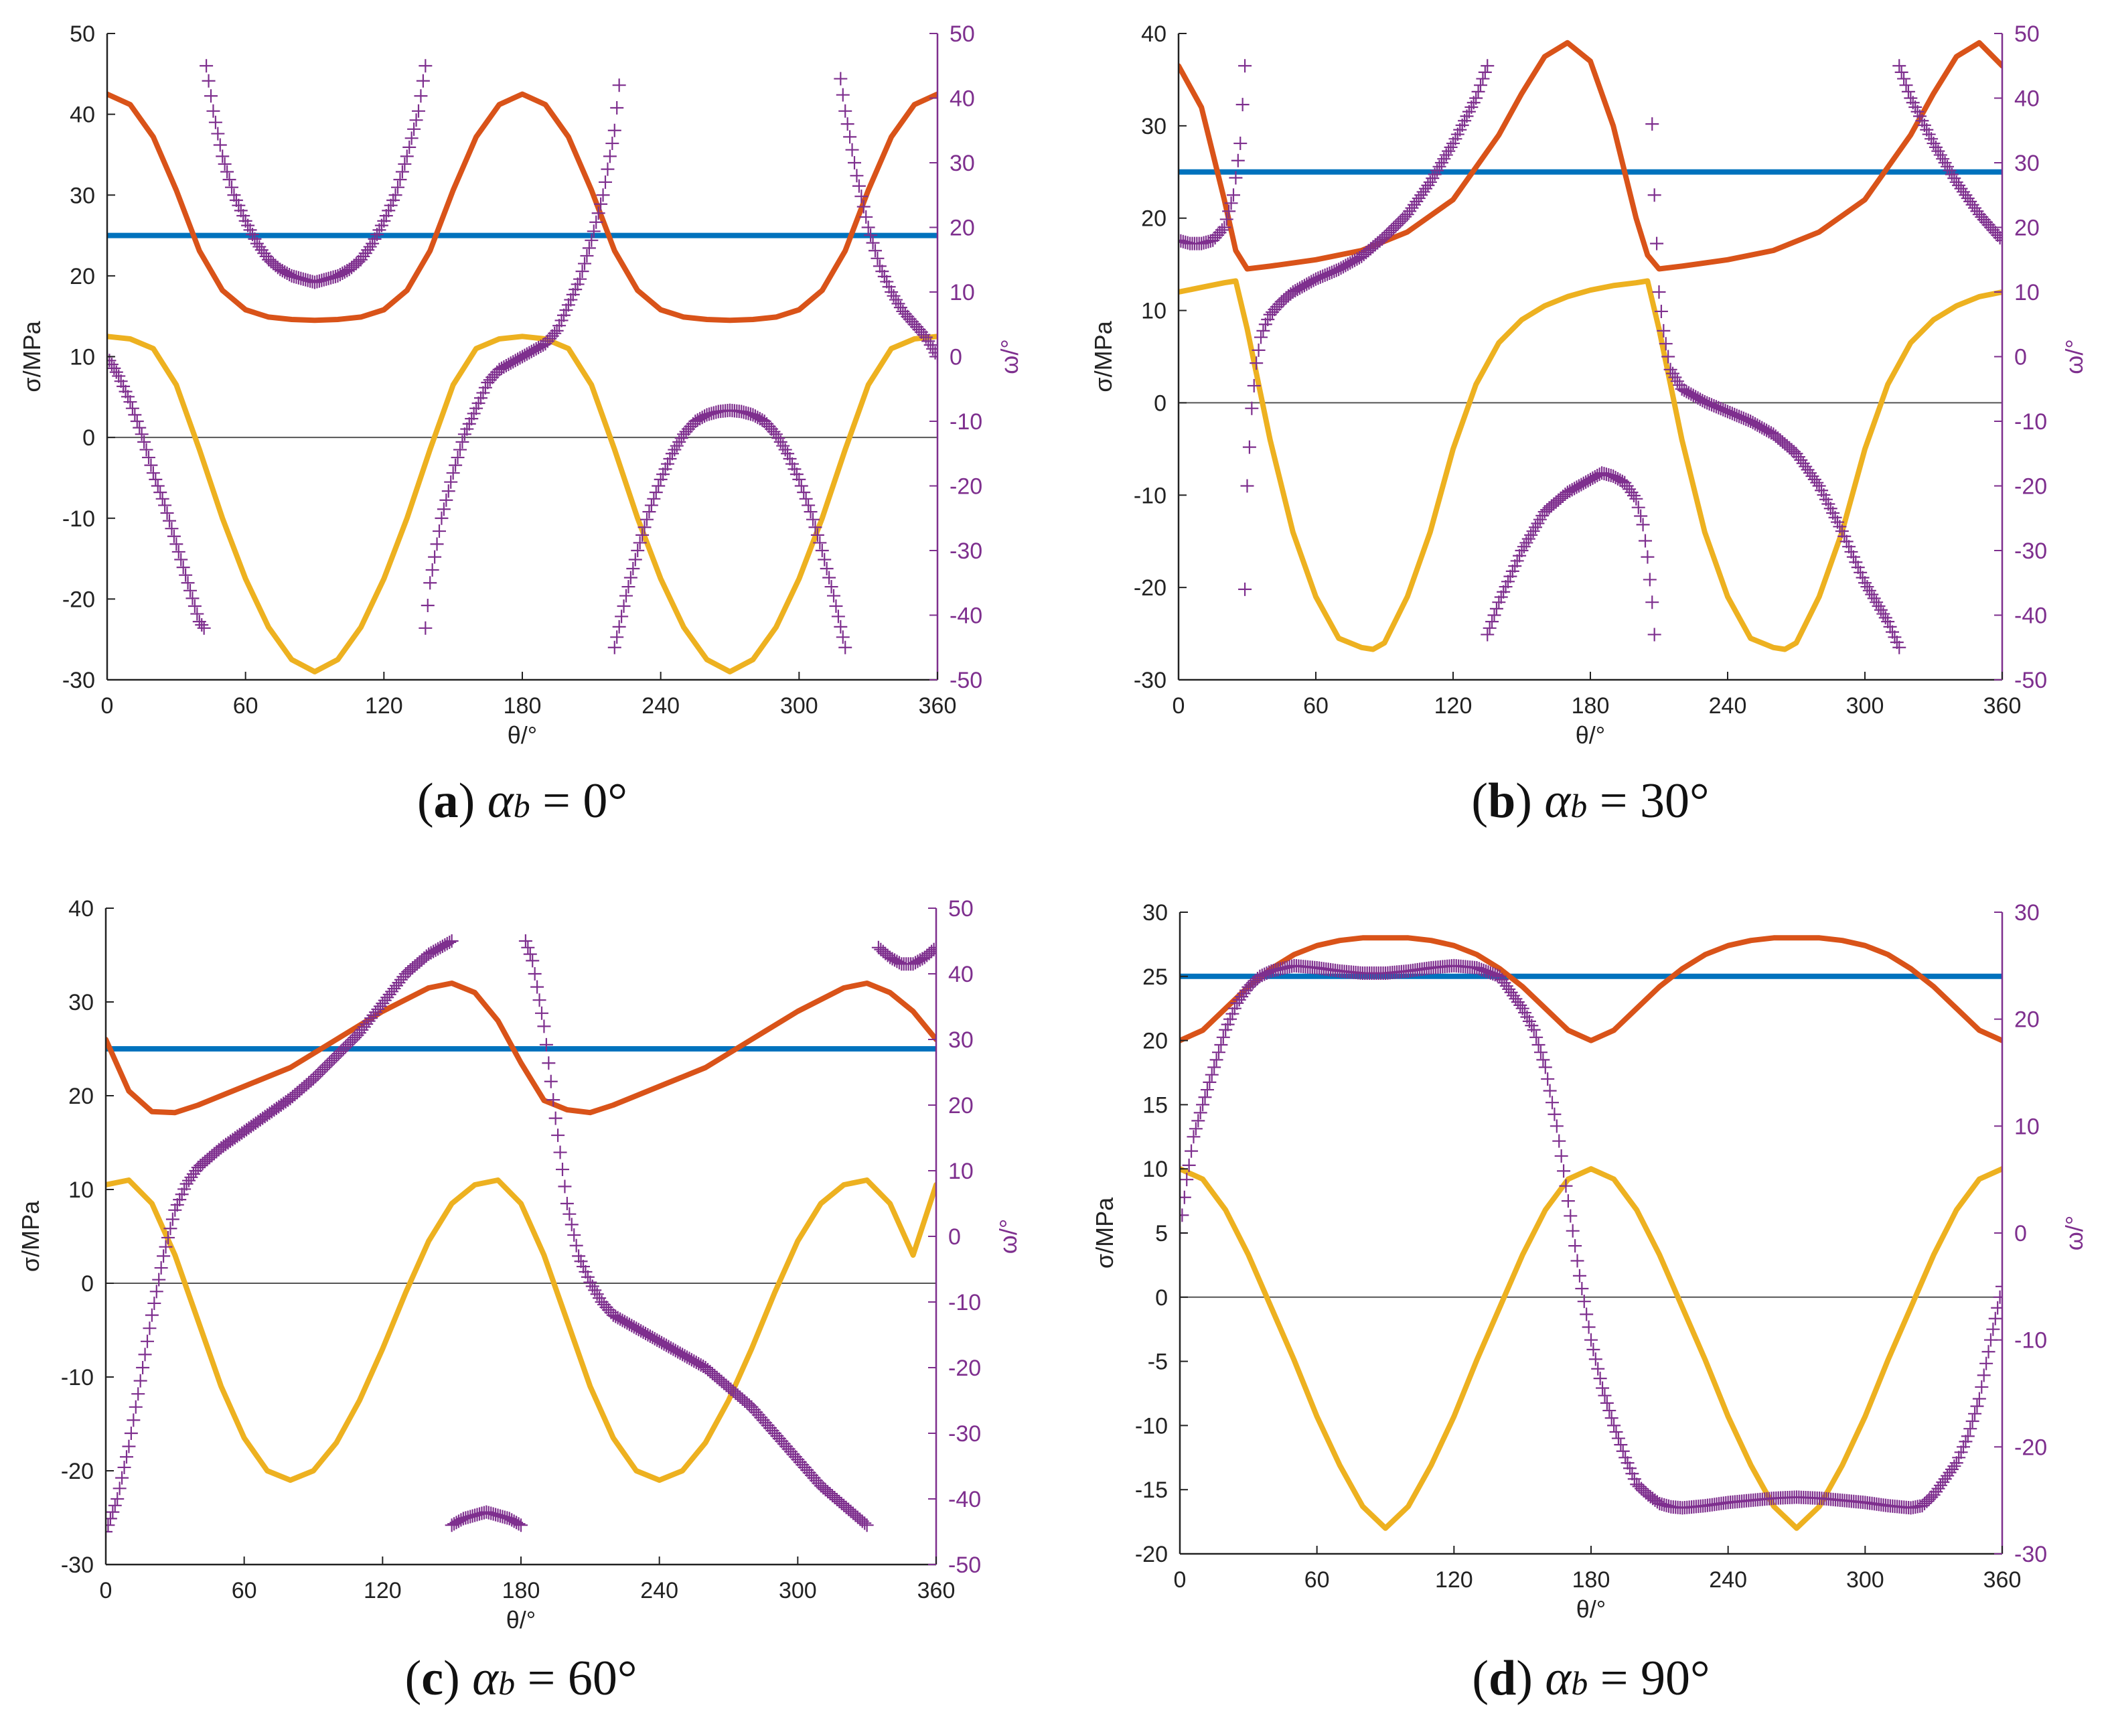  Describe the element at coordinates (2002, 706) in the screenshot. I see `x-tick-label: 360` at that location.